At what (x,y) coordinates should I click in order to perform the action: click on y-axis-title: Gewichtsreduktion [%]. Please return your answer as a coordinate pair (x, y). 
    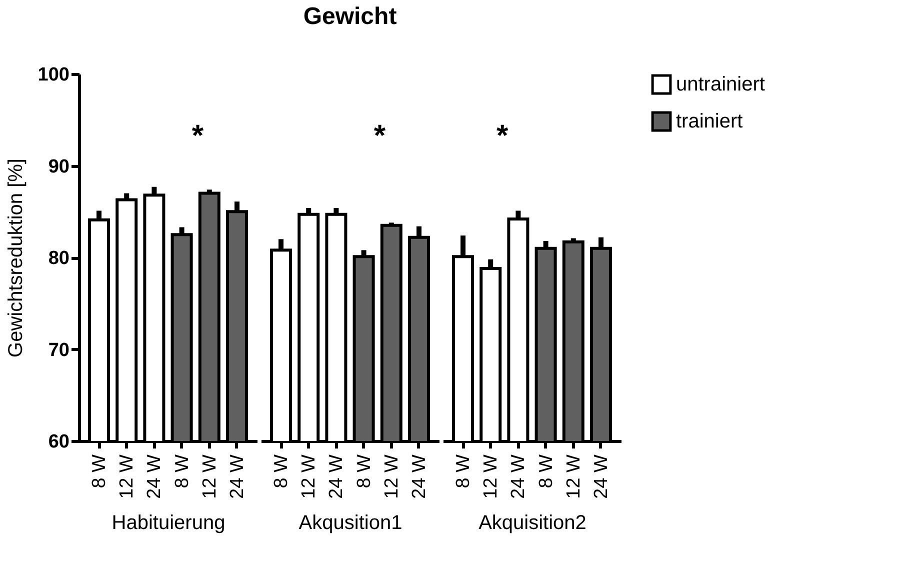
    Looking at the image, I should click on (15, 258).